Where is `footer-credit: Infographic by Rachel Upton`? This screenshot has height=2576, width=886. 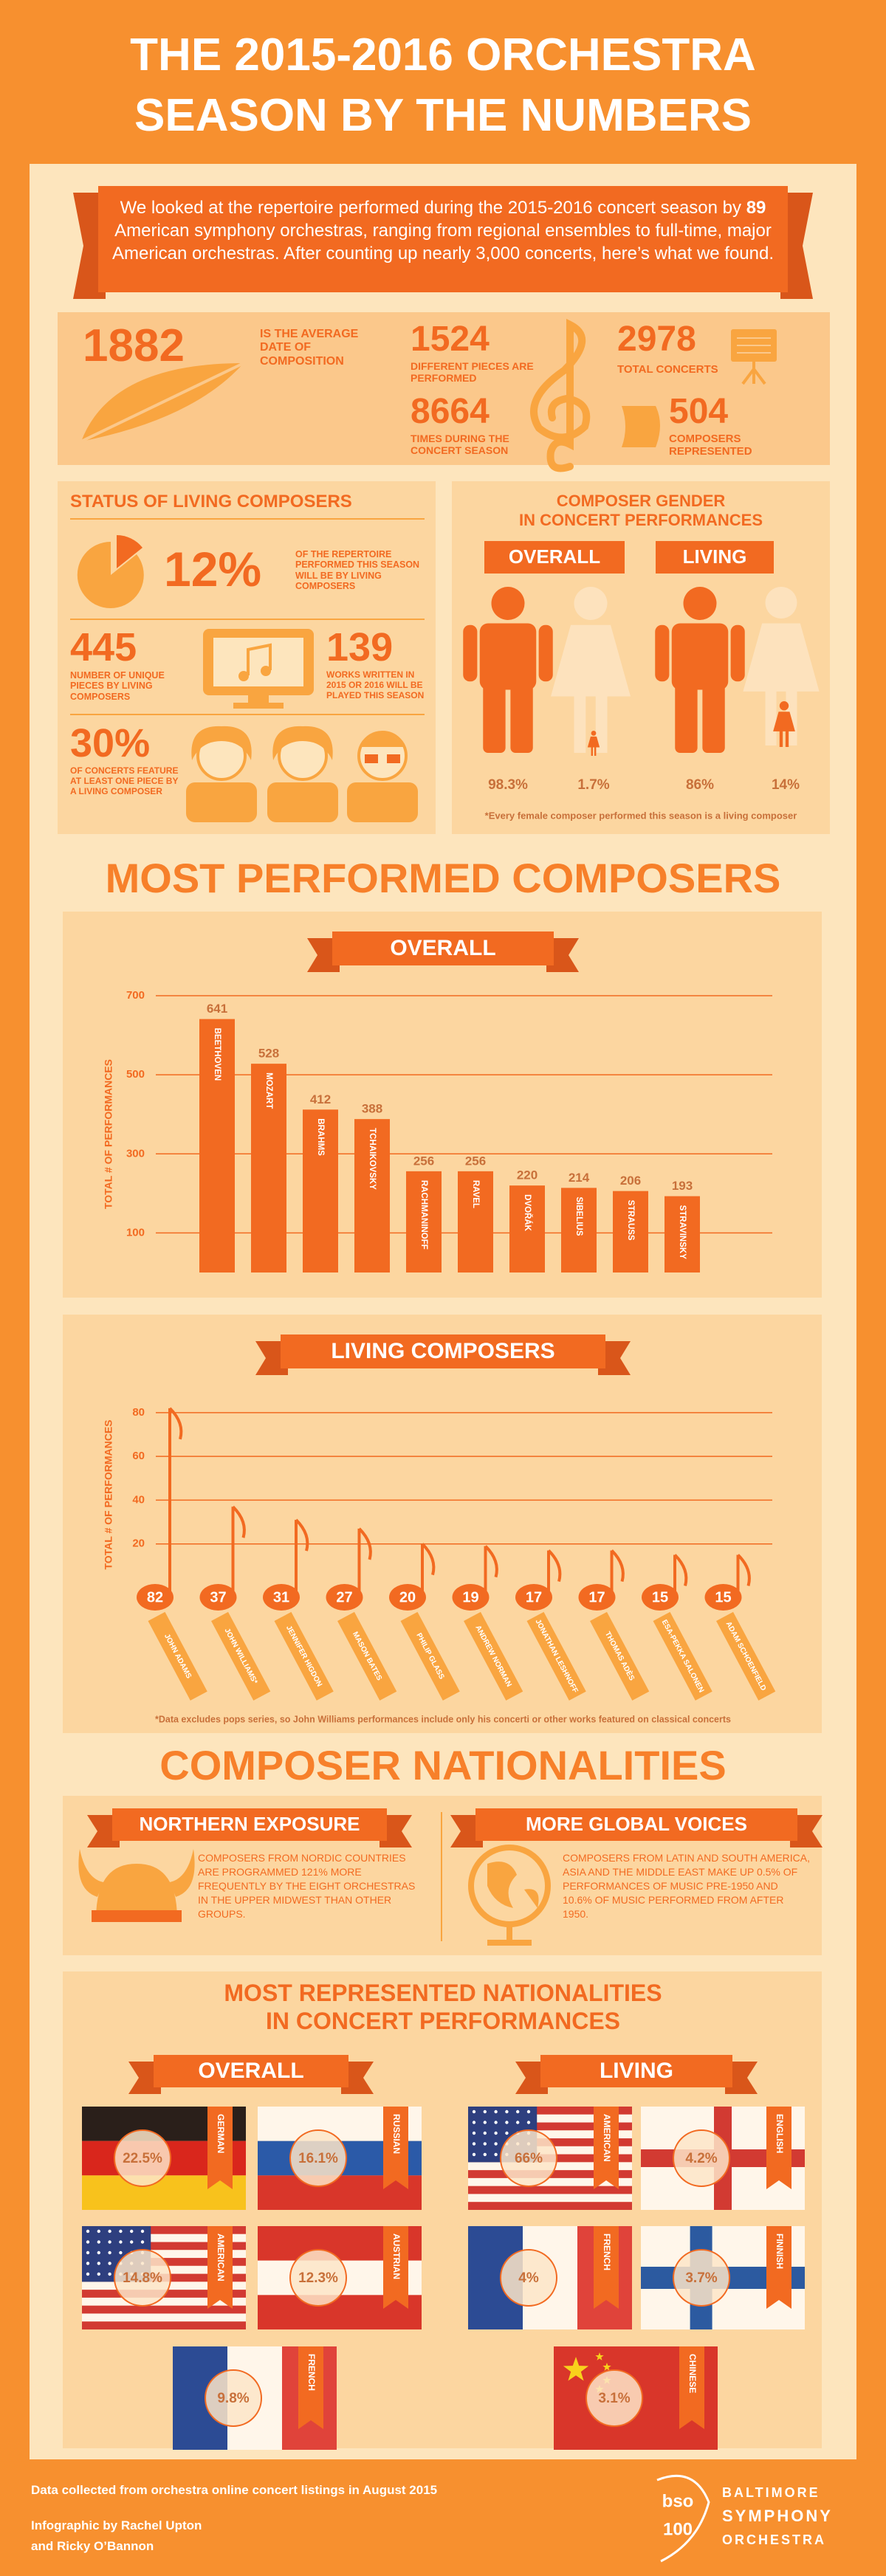
footer-credit: Infographic by Rachel Upton is located at coordinates (116, 2525).